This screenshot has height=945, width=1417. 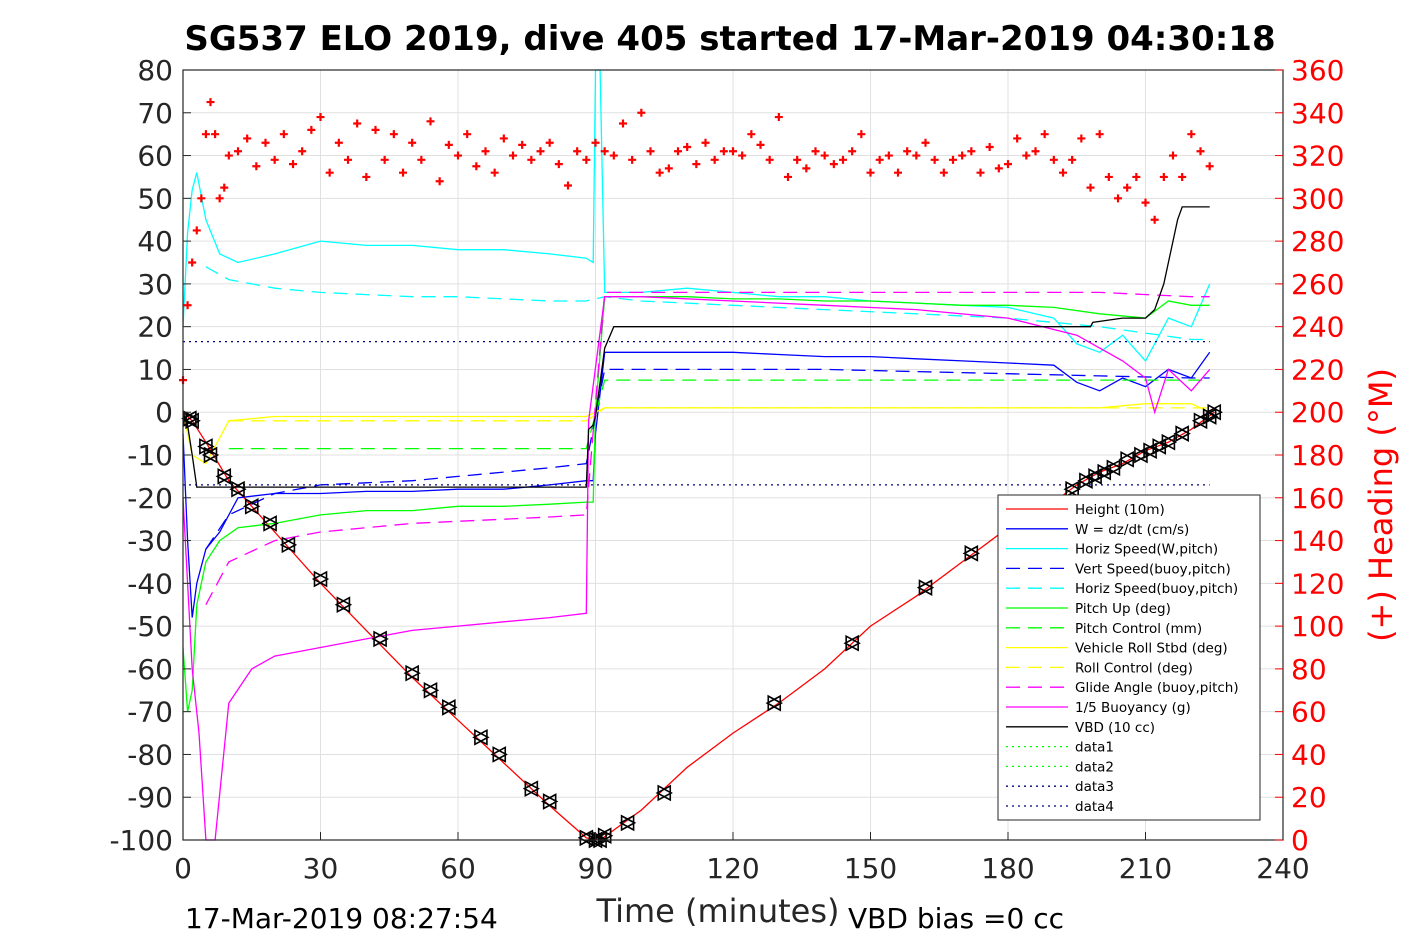 What do you see at coordinates (1151, 649) in the screenshot?
I see `legend-label-7: Vehicle Roll Stbd (deg)` at bounding box center [1151, 649].